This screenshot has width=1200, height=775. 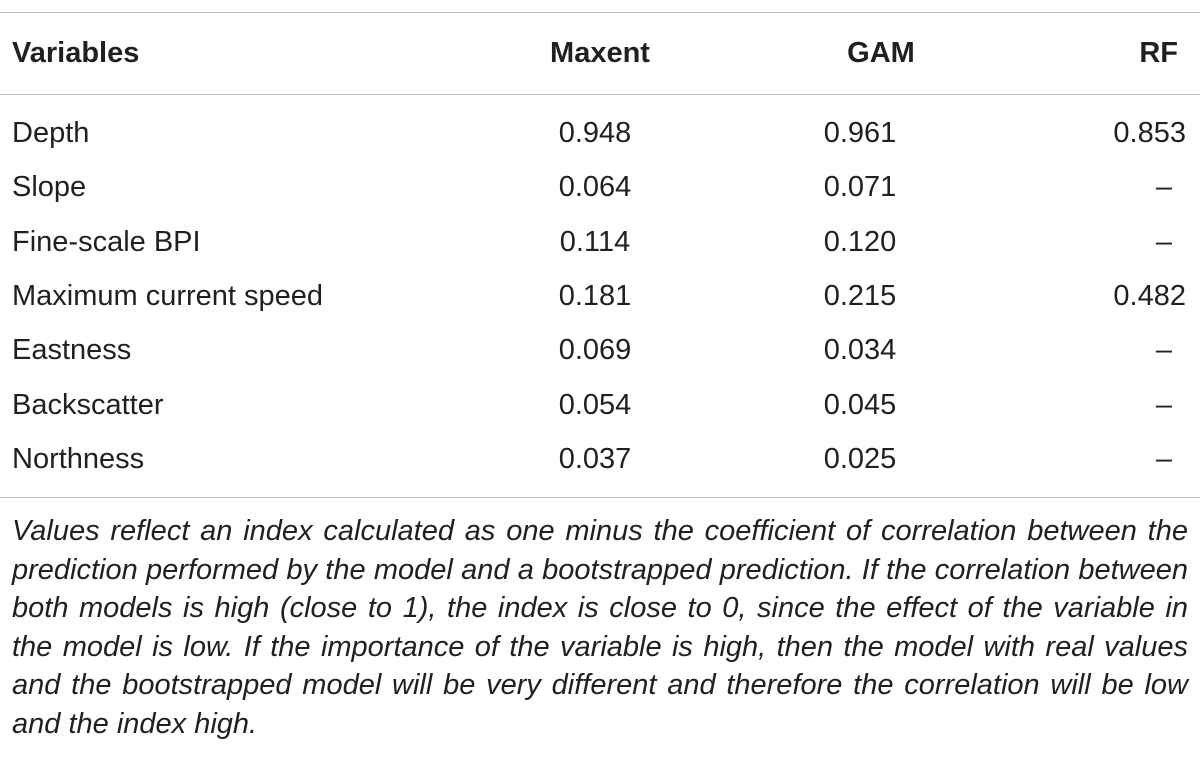 What do you see at coordinates (595, 459) in the screenshot?
I see `row-maxent: 0.037` at bounding box center [595, 459].